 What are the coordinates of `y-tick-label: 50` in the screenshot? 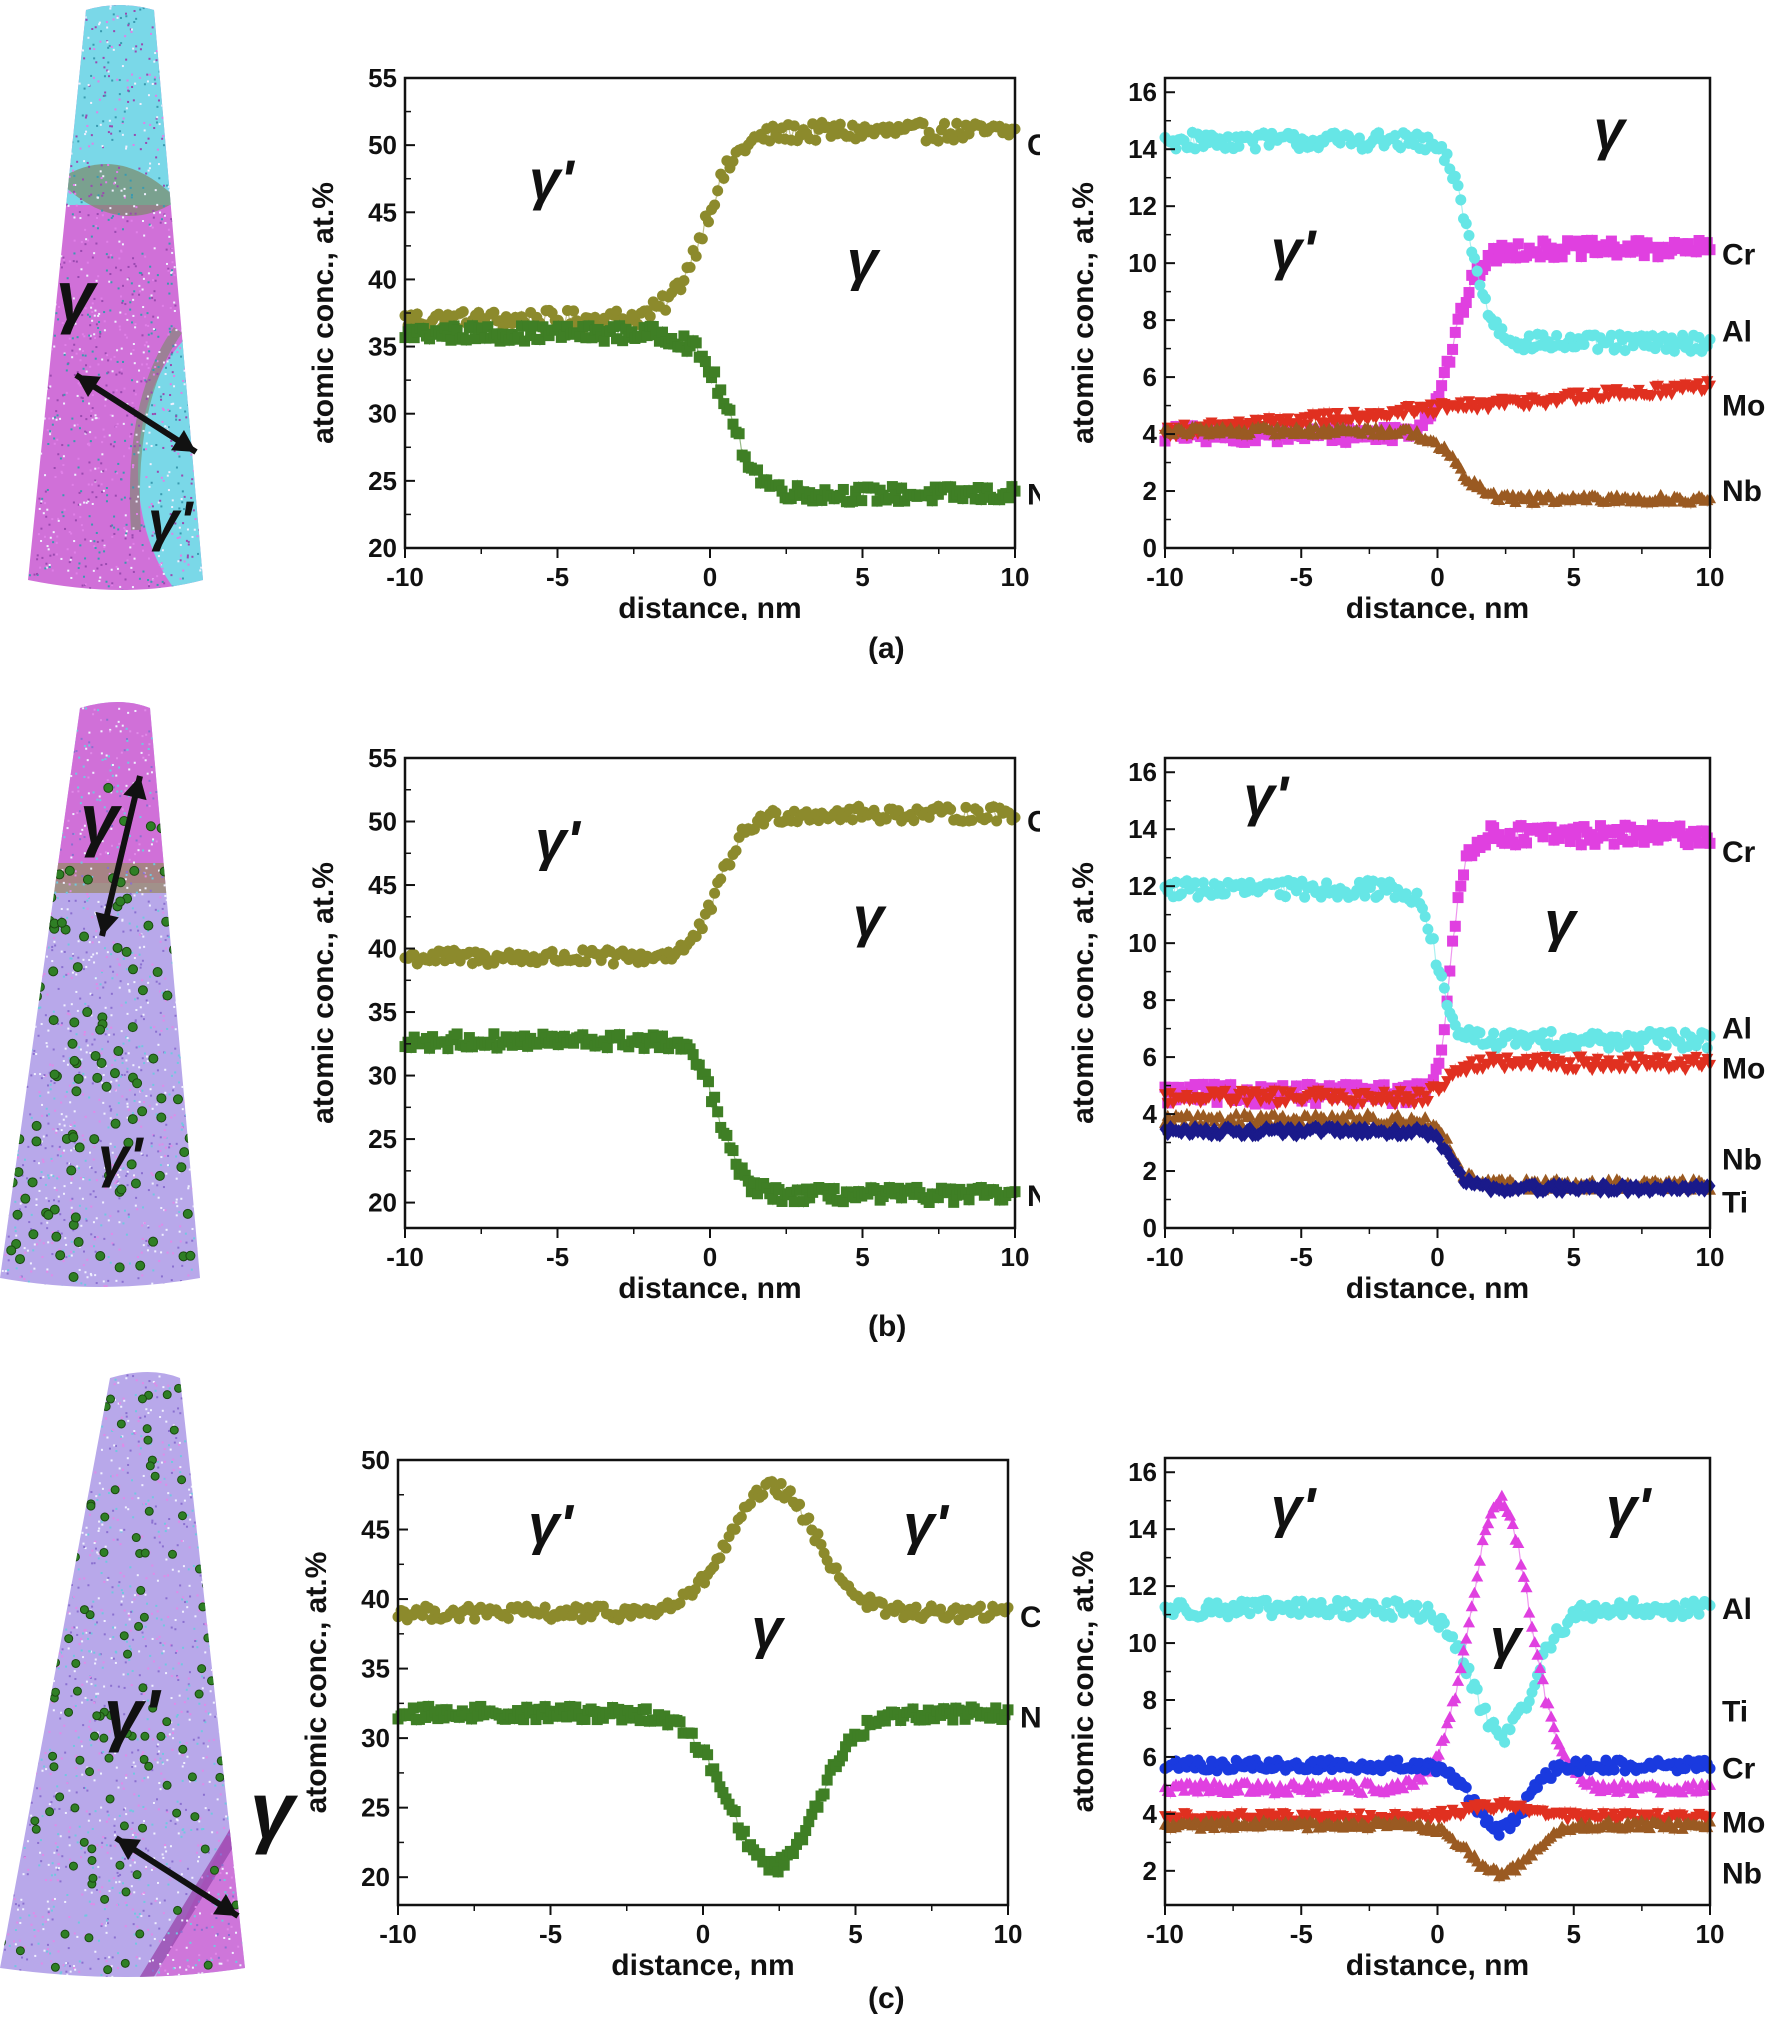 It's located at (375, 1460).